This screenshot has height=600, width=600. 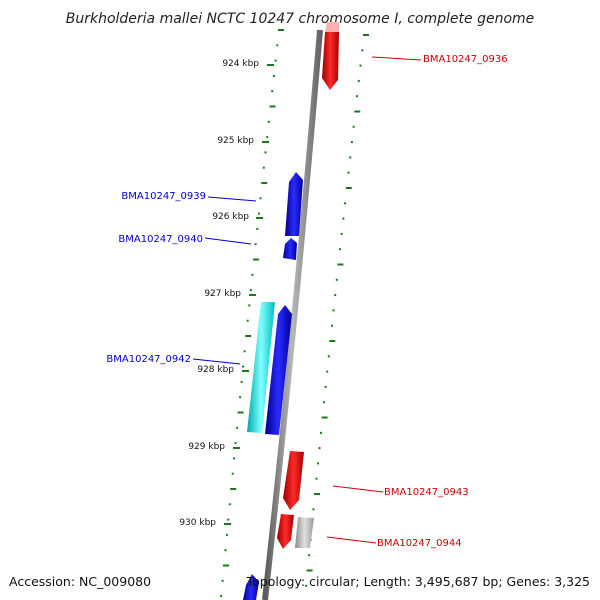 I want to click on feature-grey, so click(x=304, y=532).